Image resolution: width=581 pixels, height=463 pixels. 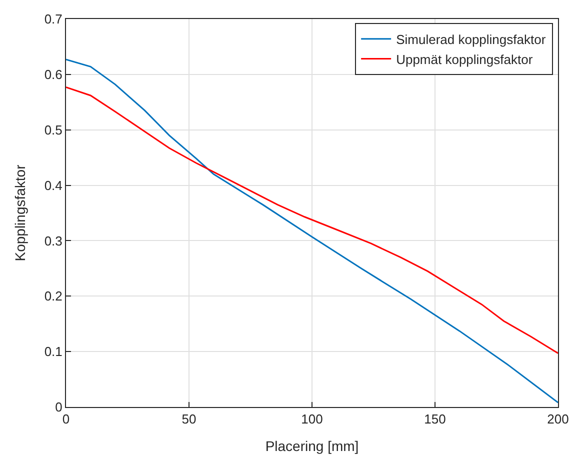 I want to click on legend-label: Simulerad kopplingsfaktor, so click(x=471, y=39).